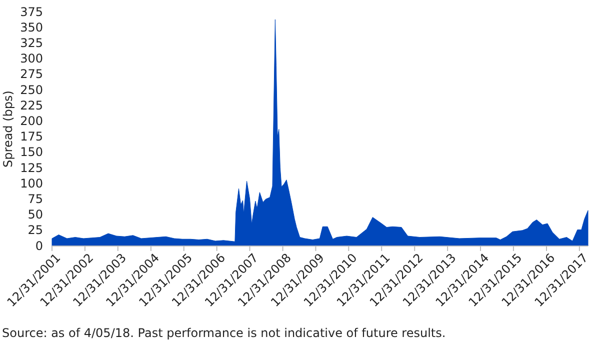 The image size is (597, 345). What do you see at coordinates (31, 27) in the screenshot?
I see `y-tick-label: 350` at bounding box center [31, 27].